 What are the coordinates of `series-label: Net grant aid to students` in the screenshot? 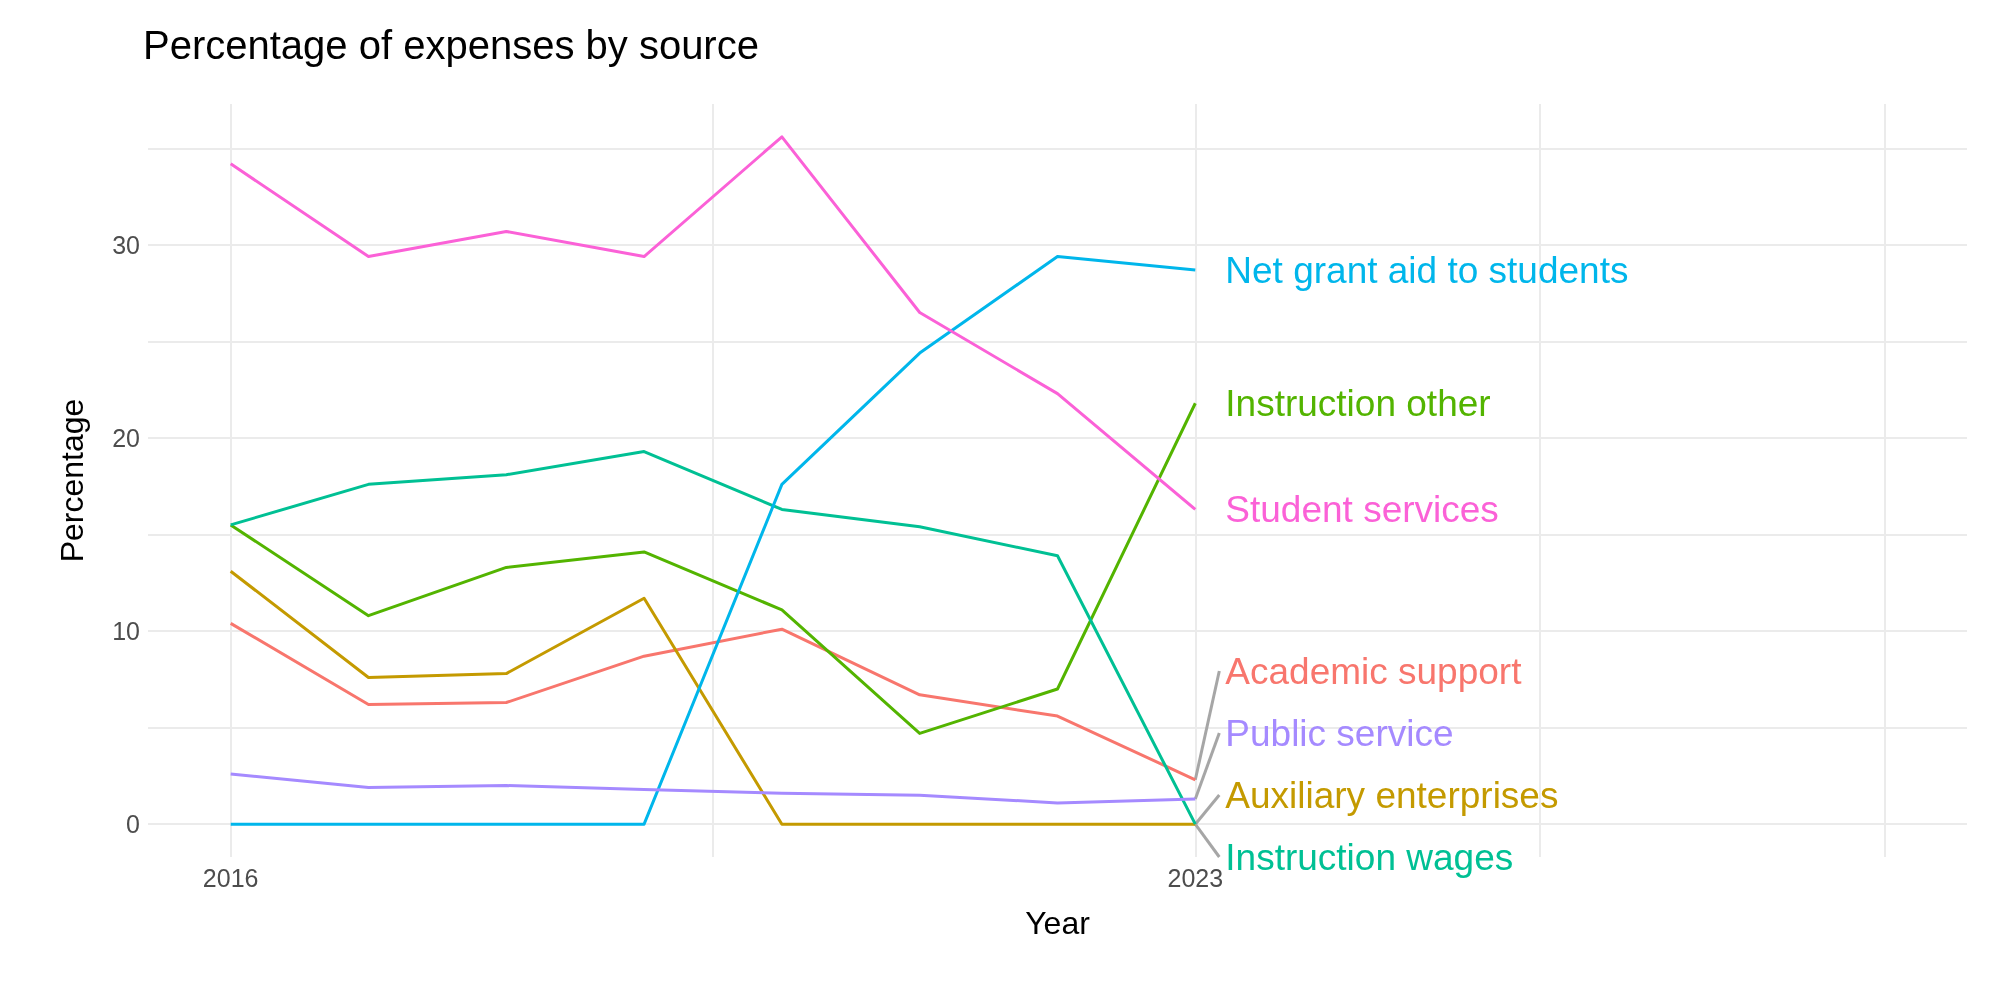 It's located at (1427, 270).